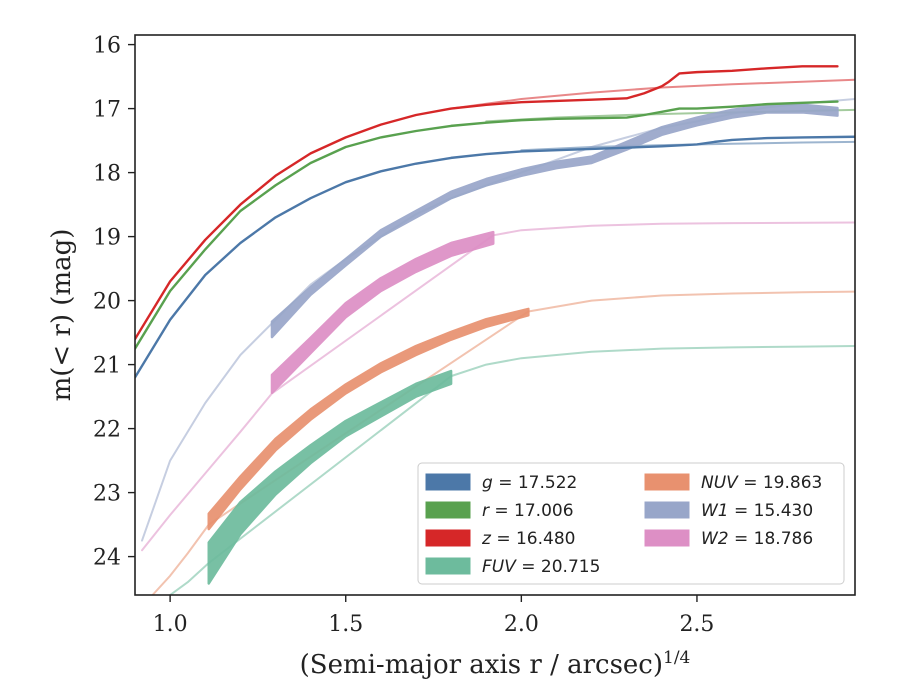 The width and height of the screenshot is (900, 700). I want to click on series-band-fuv, so click(330, 477).